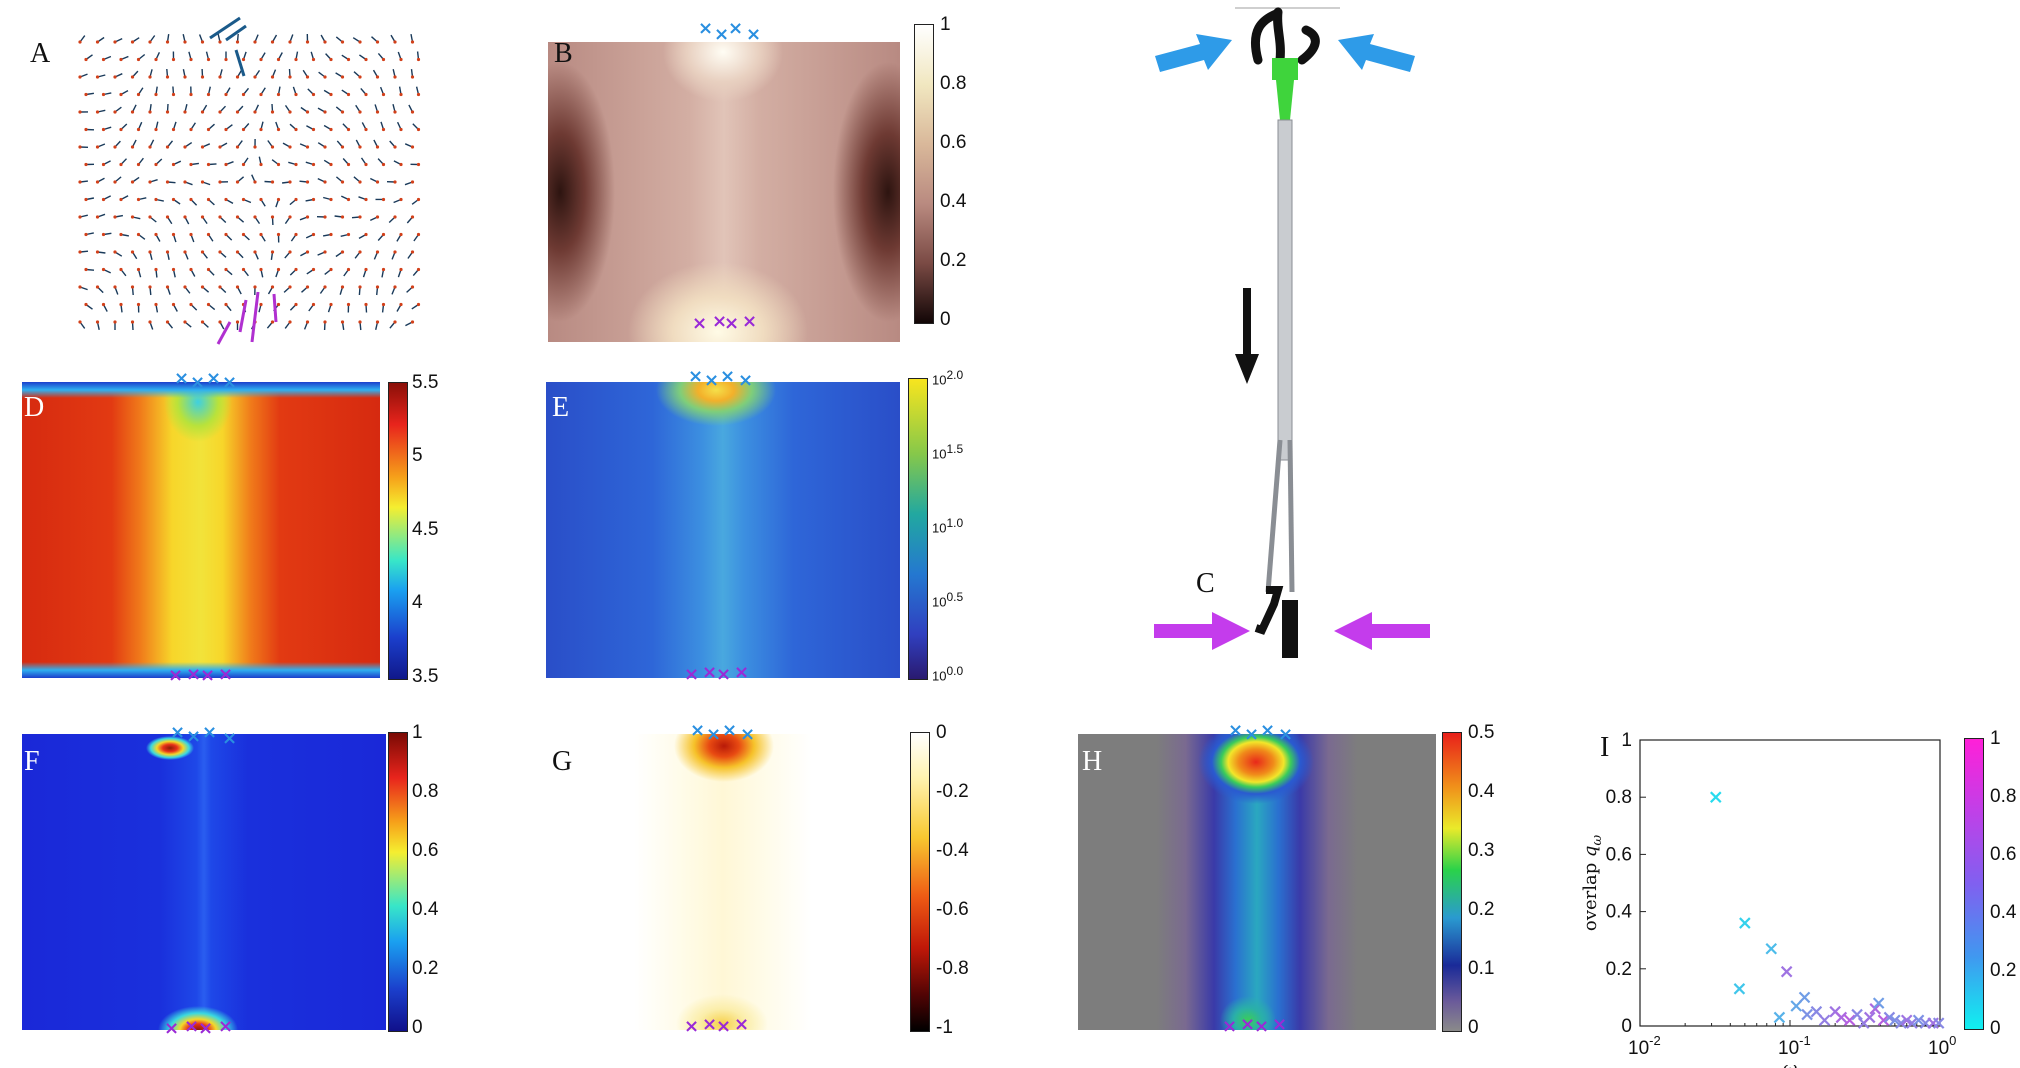  What do you see at coordinates (1481, 909) in the screenshot?
I see `colorbar-h-tick: 0.2` at bounding box center [1481, 909].